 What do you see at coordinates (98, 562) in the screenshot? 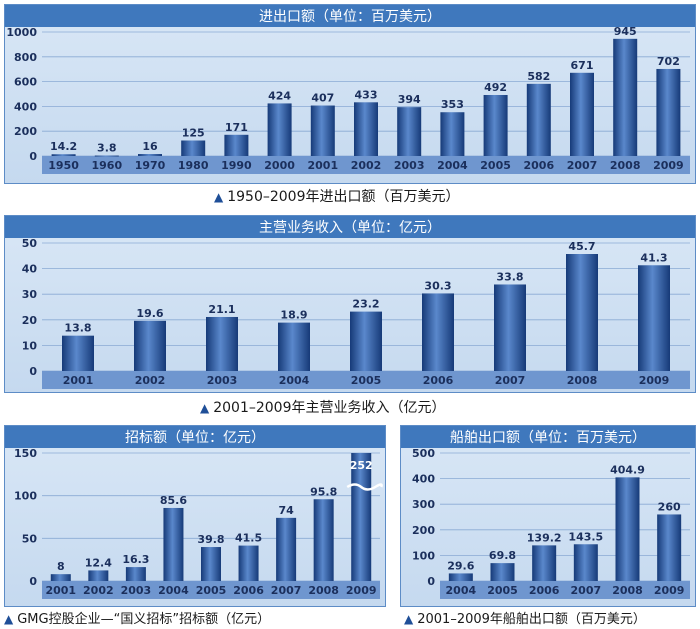
I see `data-label: 12.4` at bounding box center [98, 562].